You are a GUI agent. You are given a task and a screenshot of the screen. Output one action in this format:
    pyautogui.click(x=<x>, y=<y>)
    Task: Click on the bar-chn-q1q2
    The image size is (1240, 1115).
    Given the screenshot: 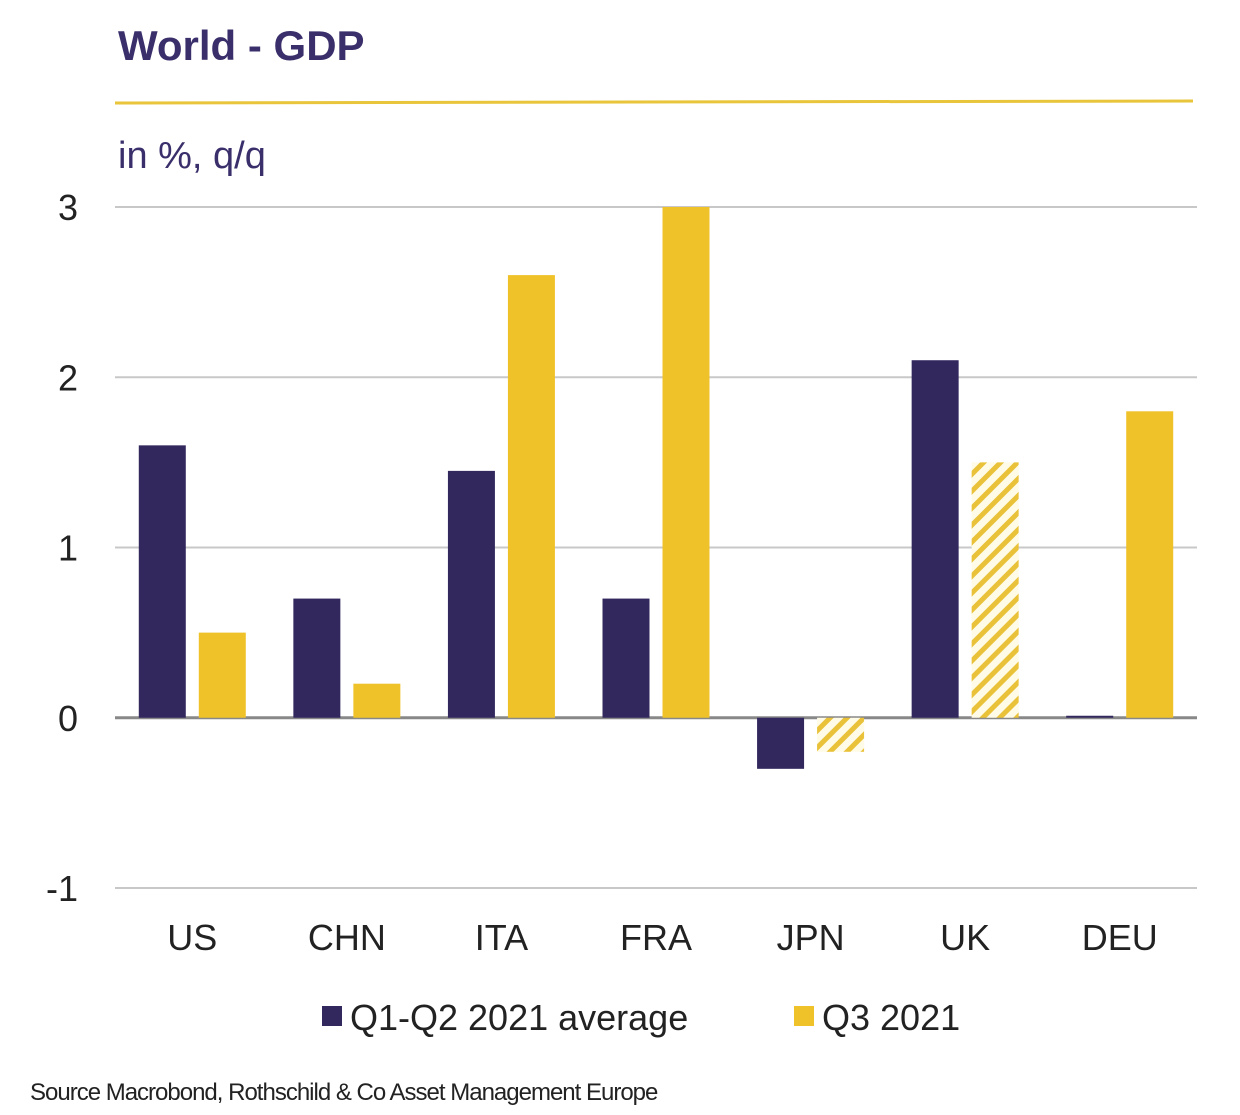 What is the action you would take?
    pyautogui.click(x=317, y=658)
    